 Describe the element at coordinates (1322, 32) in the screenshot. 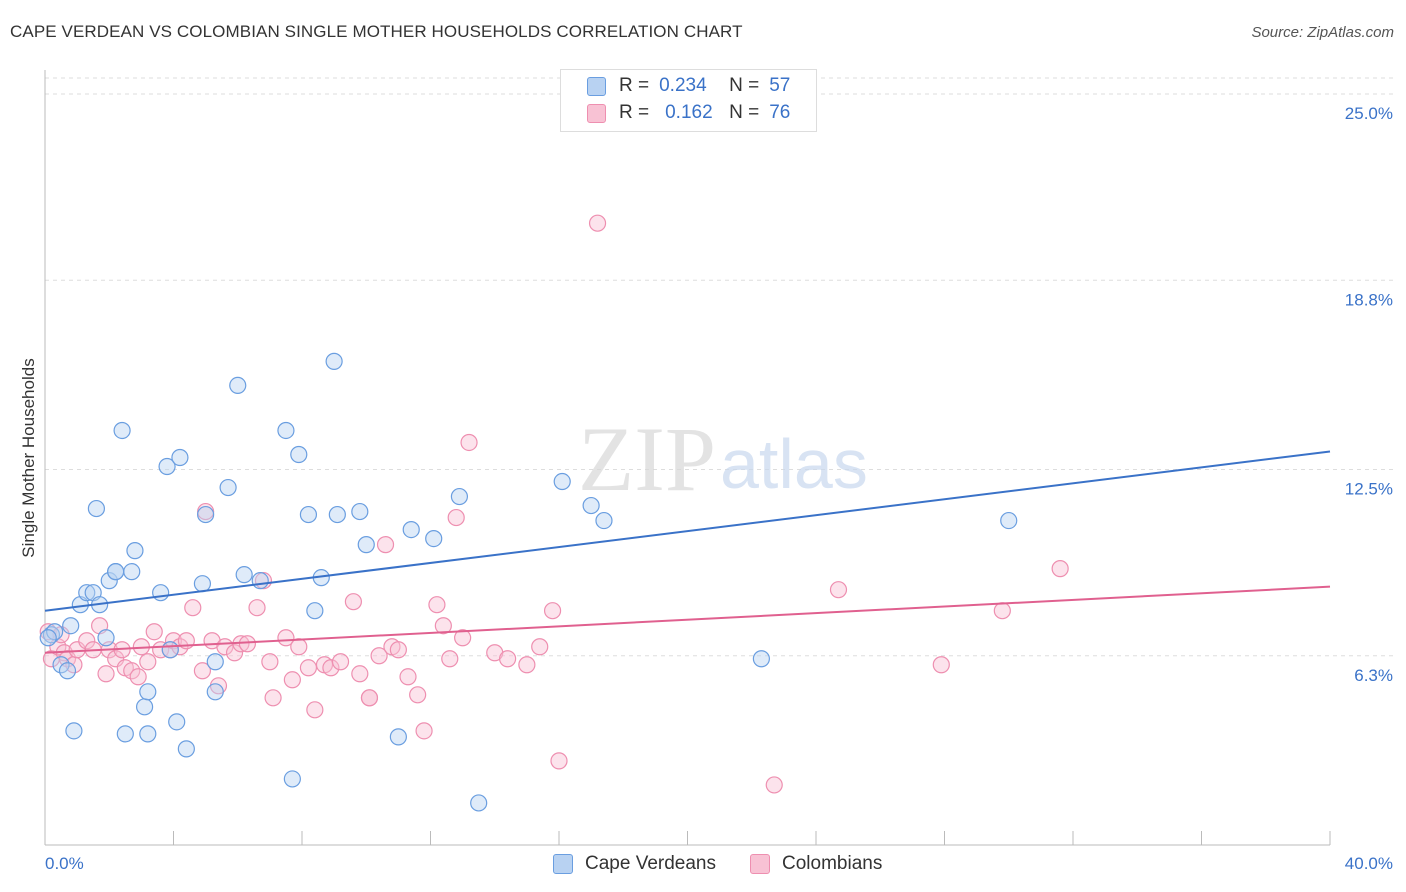

I see `source-label: Source: ZipAtlas.com` at that location.